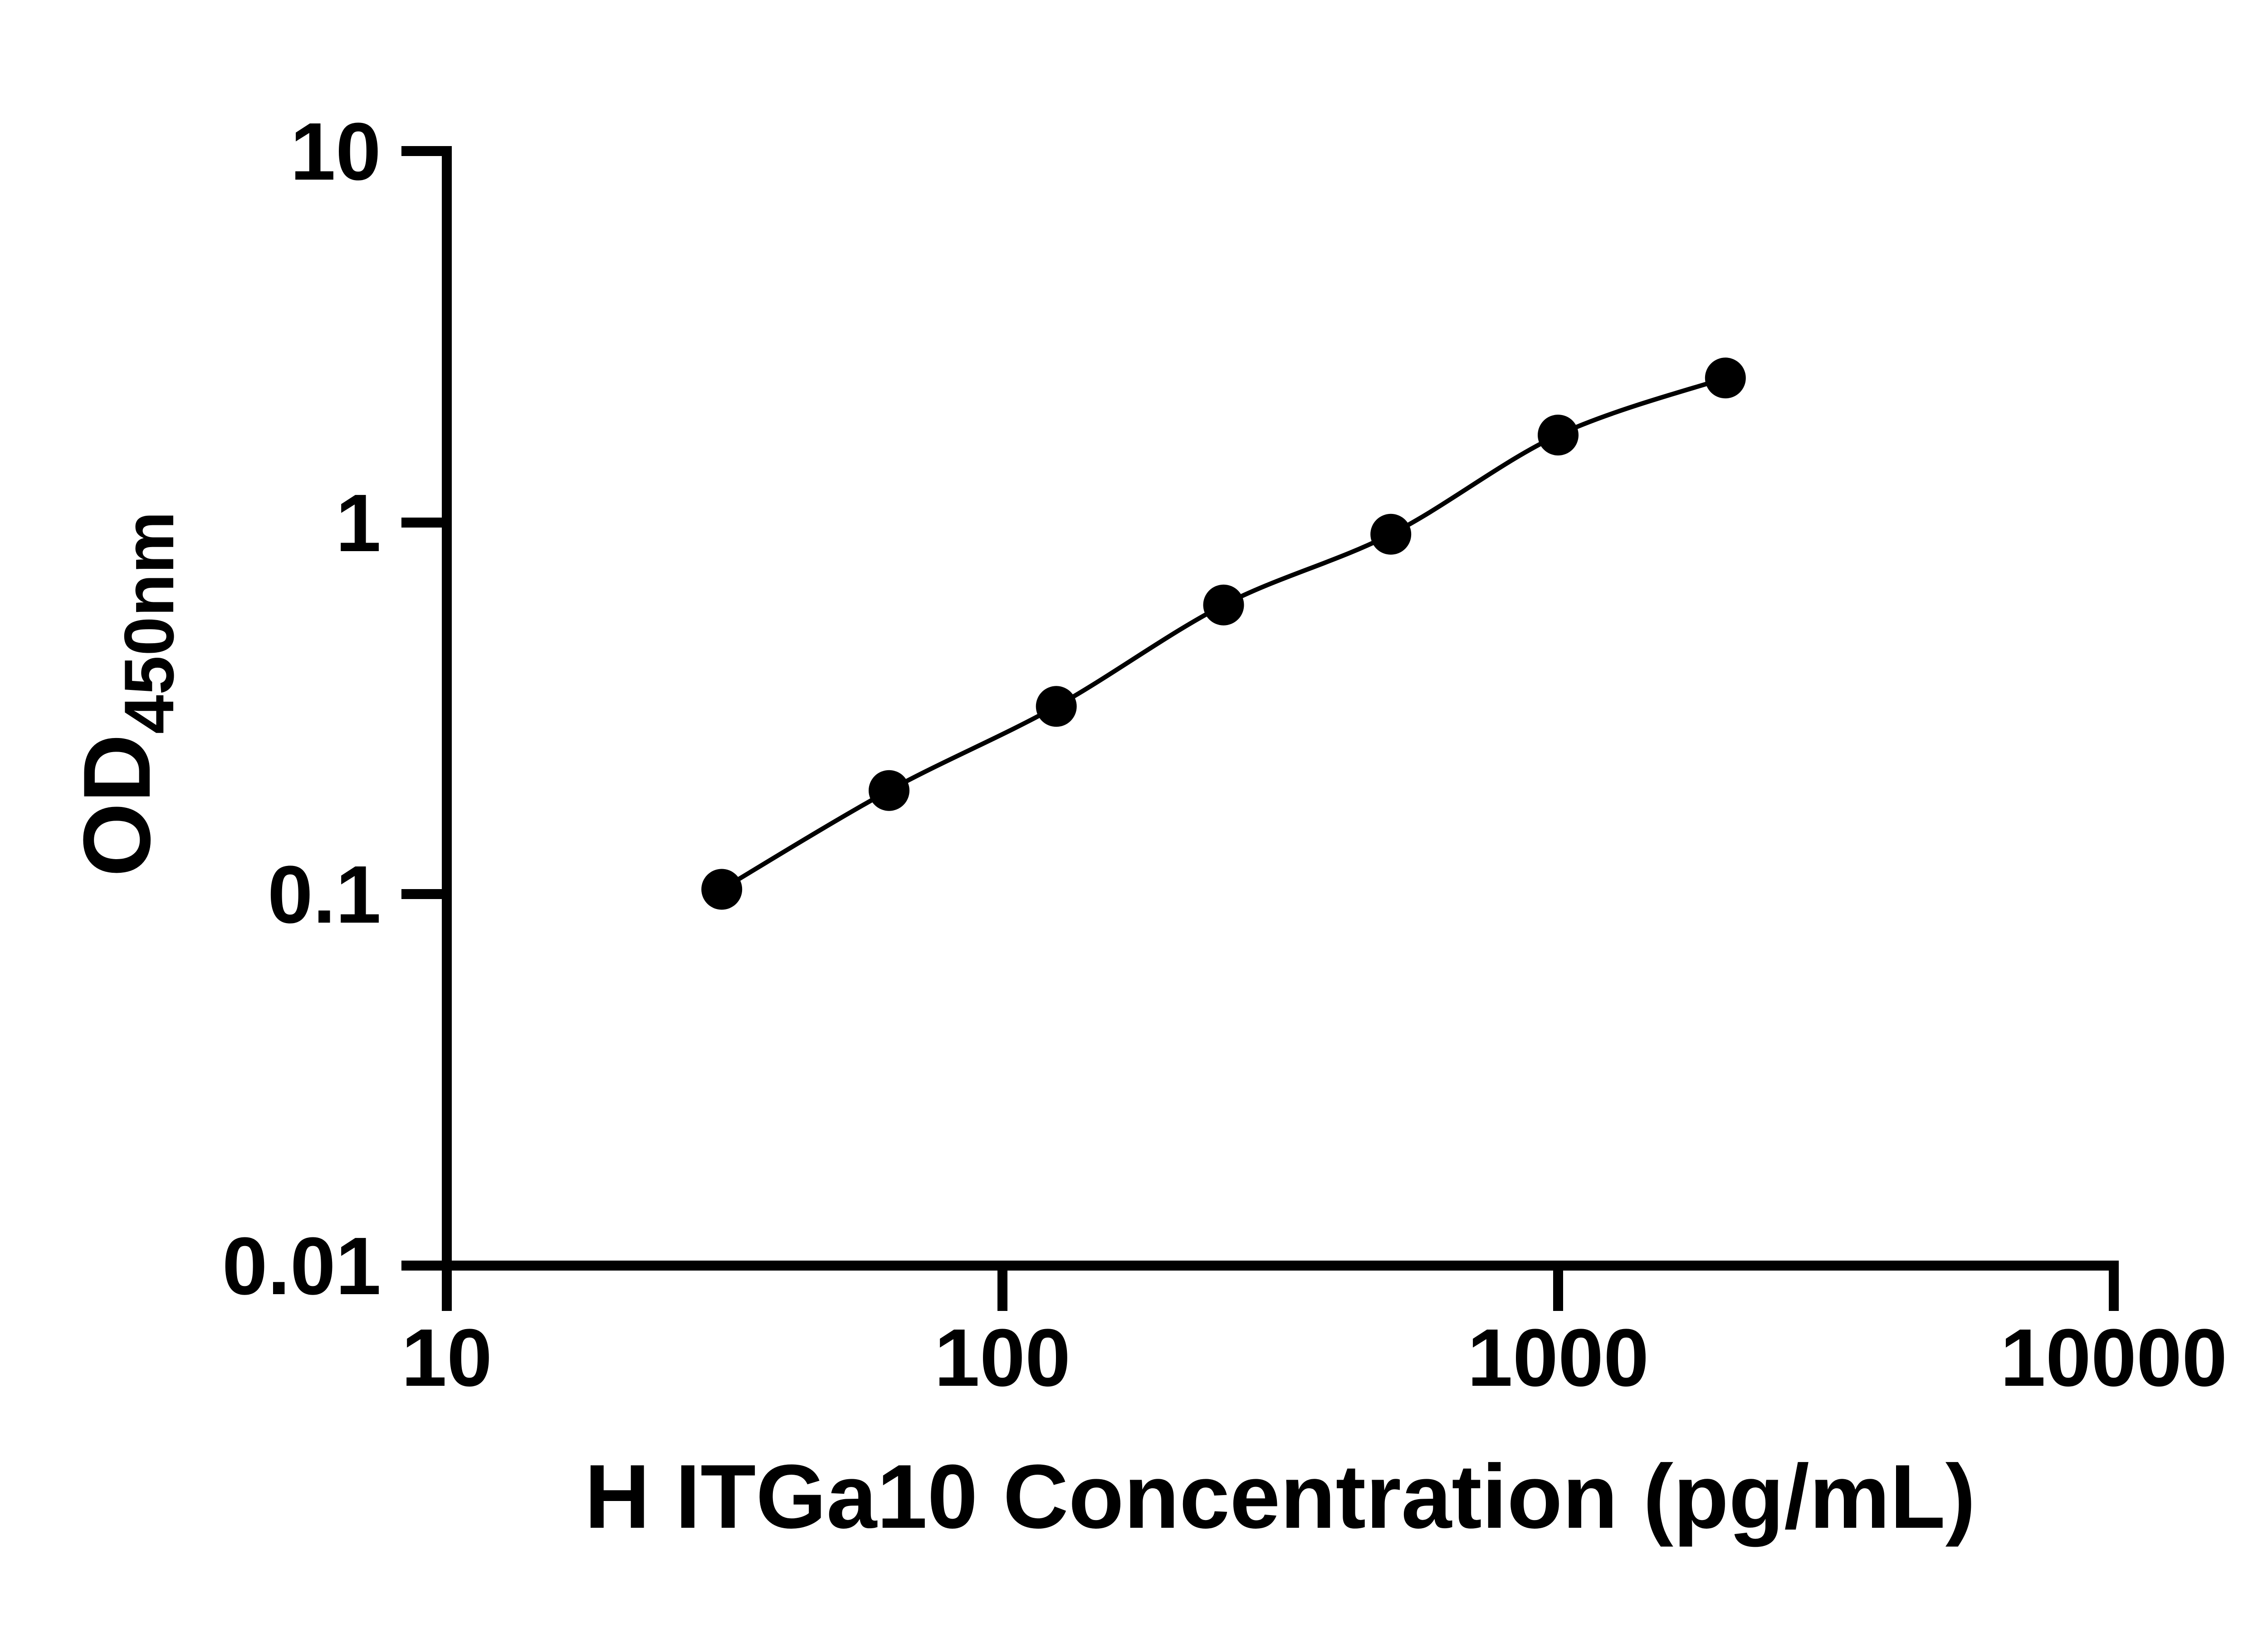 The height and width of the screenshot is (1633, 2268). I want to click on y-tick-label: 1, so click(359, 523).